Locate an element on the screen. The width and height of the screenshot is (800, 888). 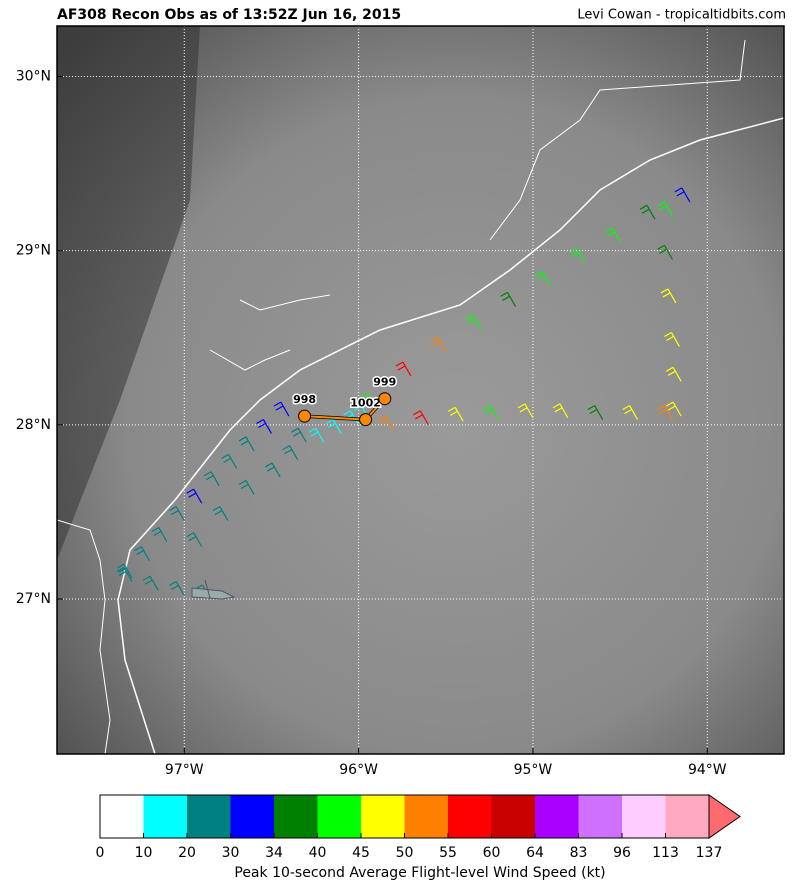
pressure-label: 999 is located at coordinates (384, 382).